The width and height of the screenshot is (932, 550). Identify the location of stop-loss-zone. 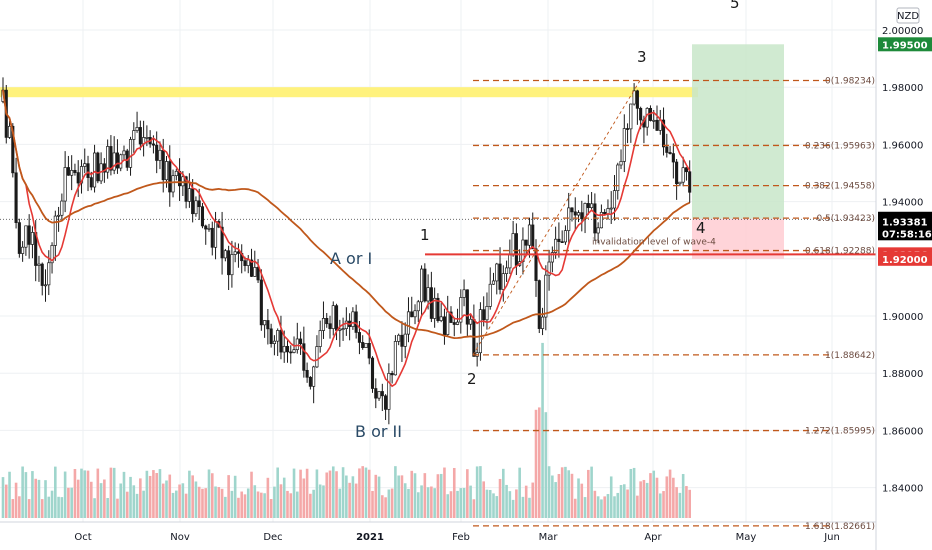
(738, 238).